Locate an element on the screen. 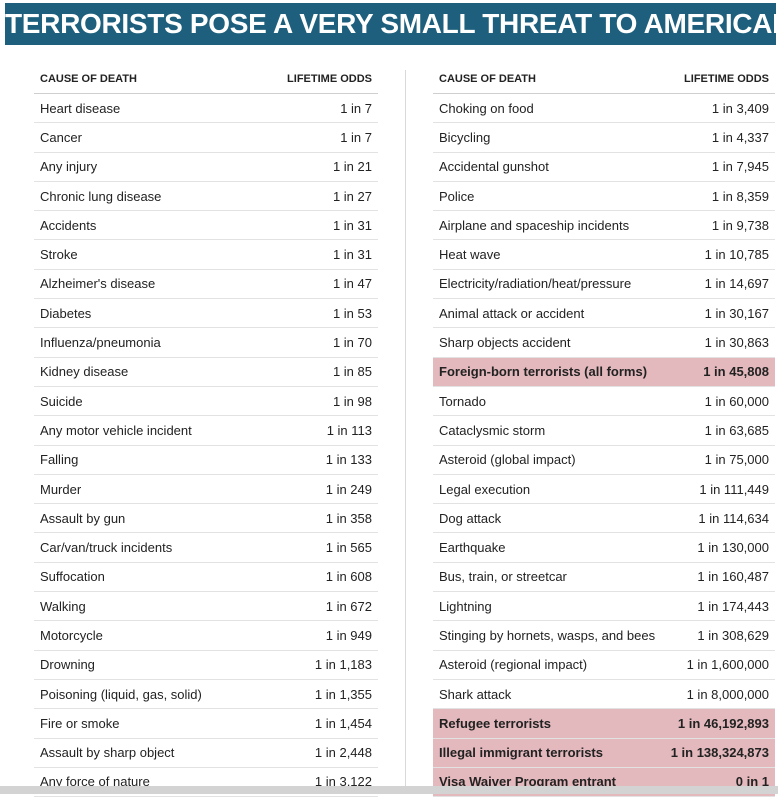 This screenshot has height=797, width=778. cause-cell: Visa Waiver Program entrant is located at coordinates (528, 782).